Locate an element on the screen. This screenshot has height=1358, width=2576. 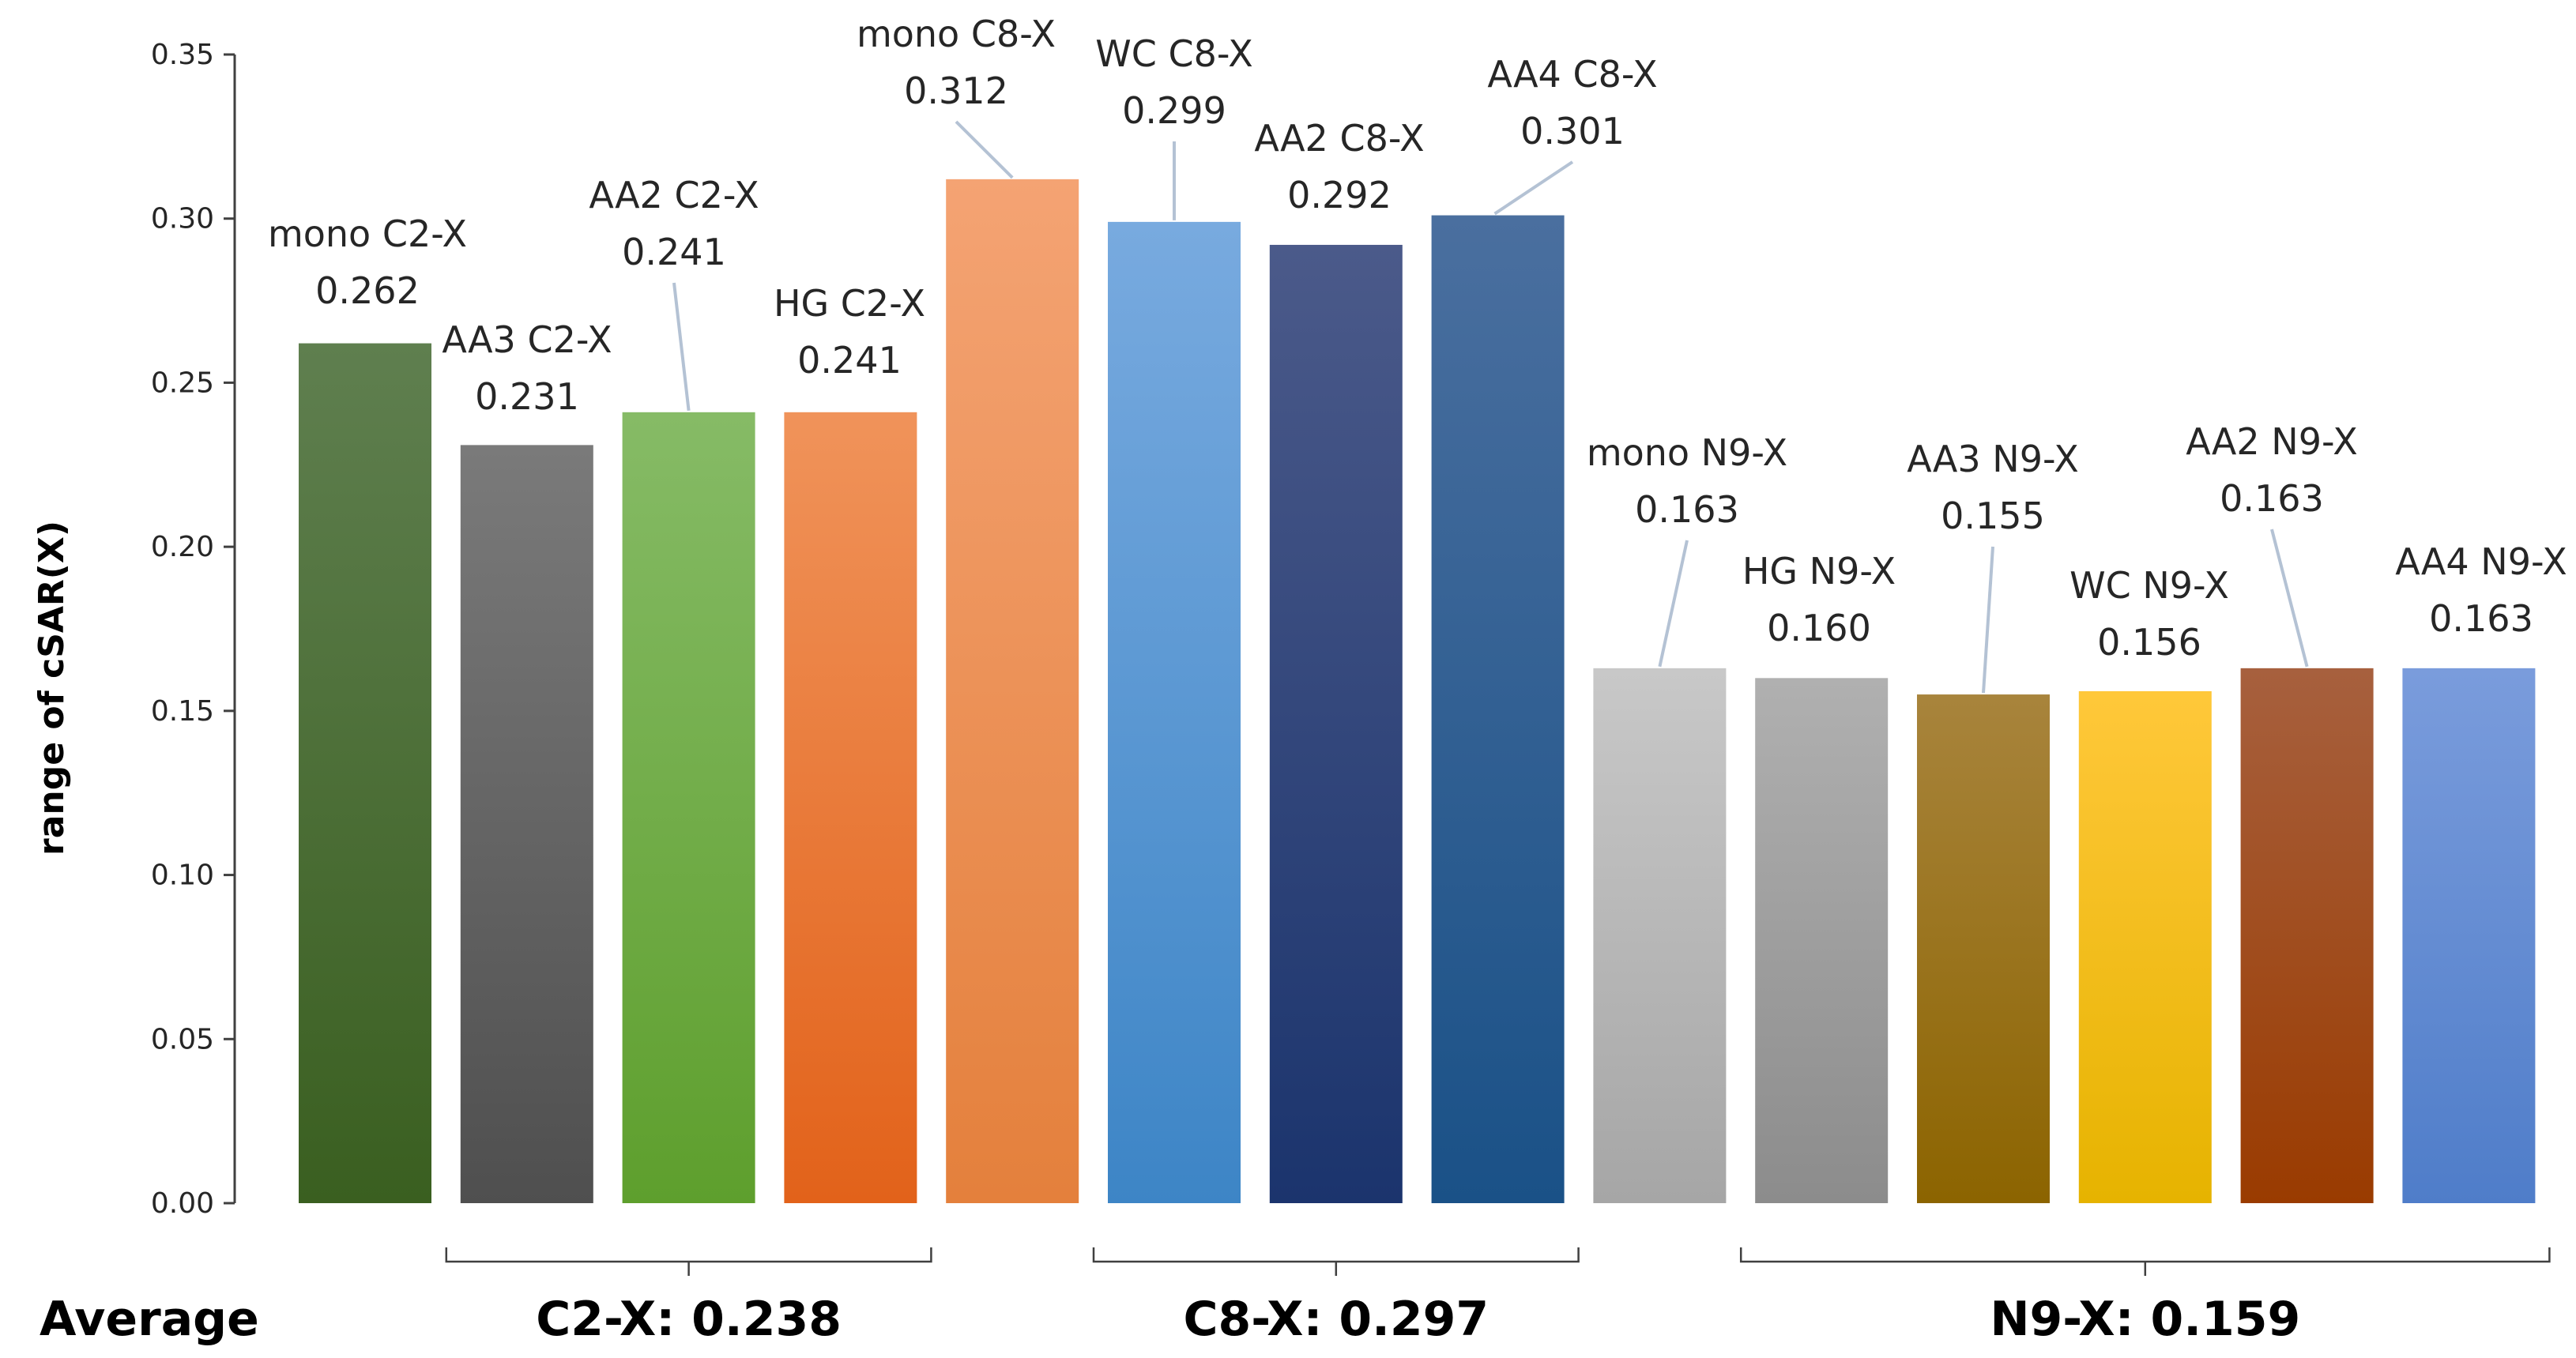
data-label-name: mono C8-X is located at coordinates (956, 34).